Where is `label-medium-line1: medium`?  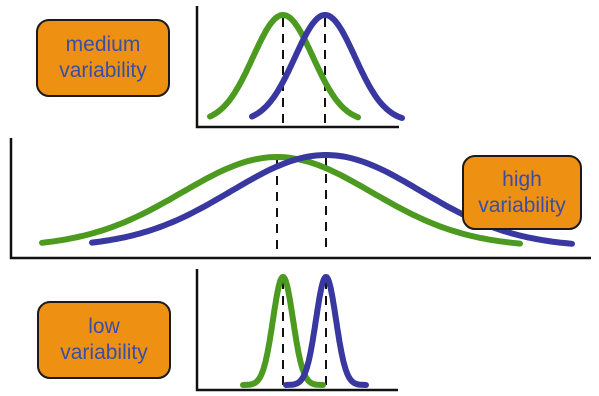
label-medium-line1: medium is located at coordinates (103, 44).